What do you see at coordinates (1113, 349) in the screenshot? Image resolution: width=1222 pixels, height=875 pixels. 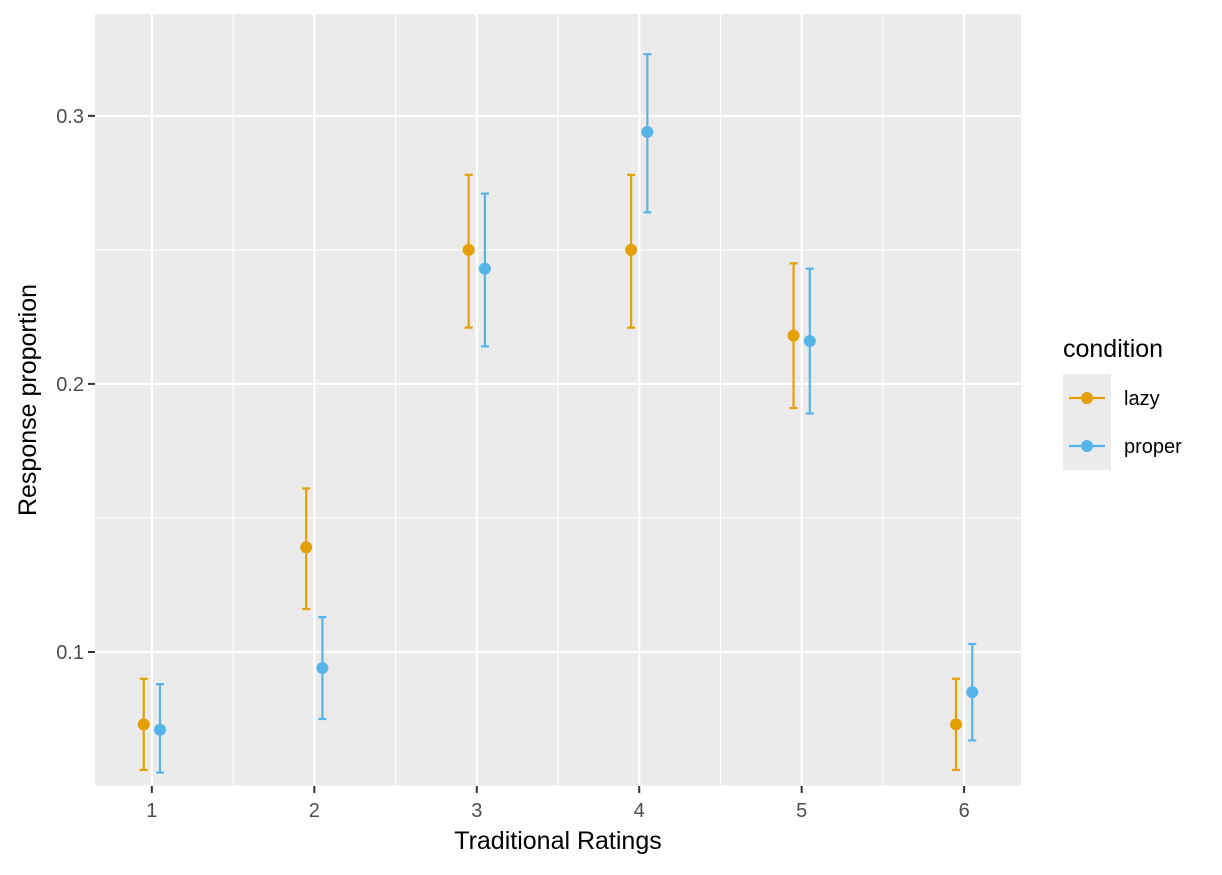 I see `legend-title: condition` at bounding box center [1113, 349].